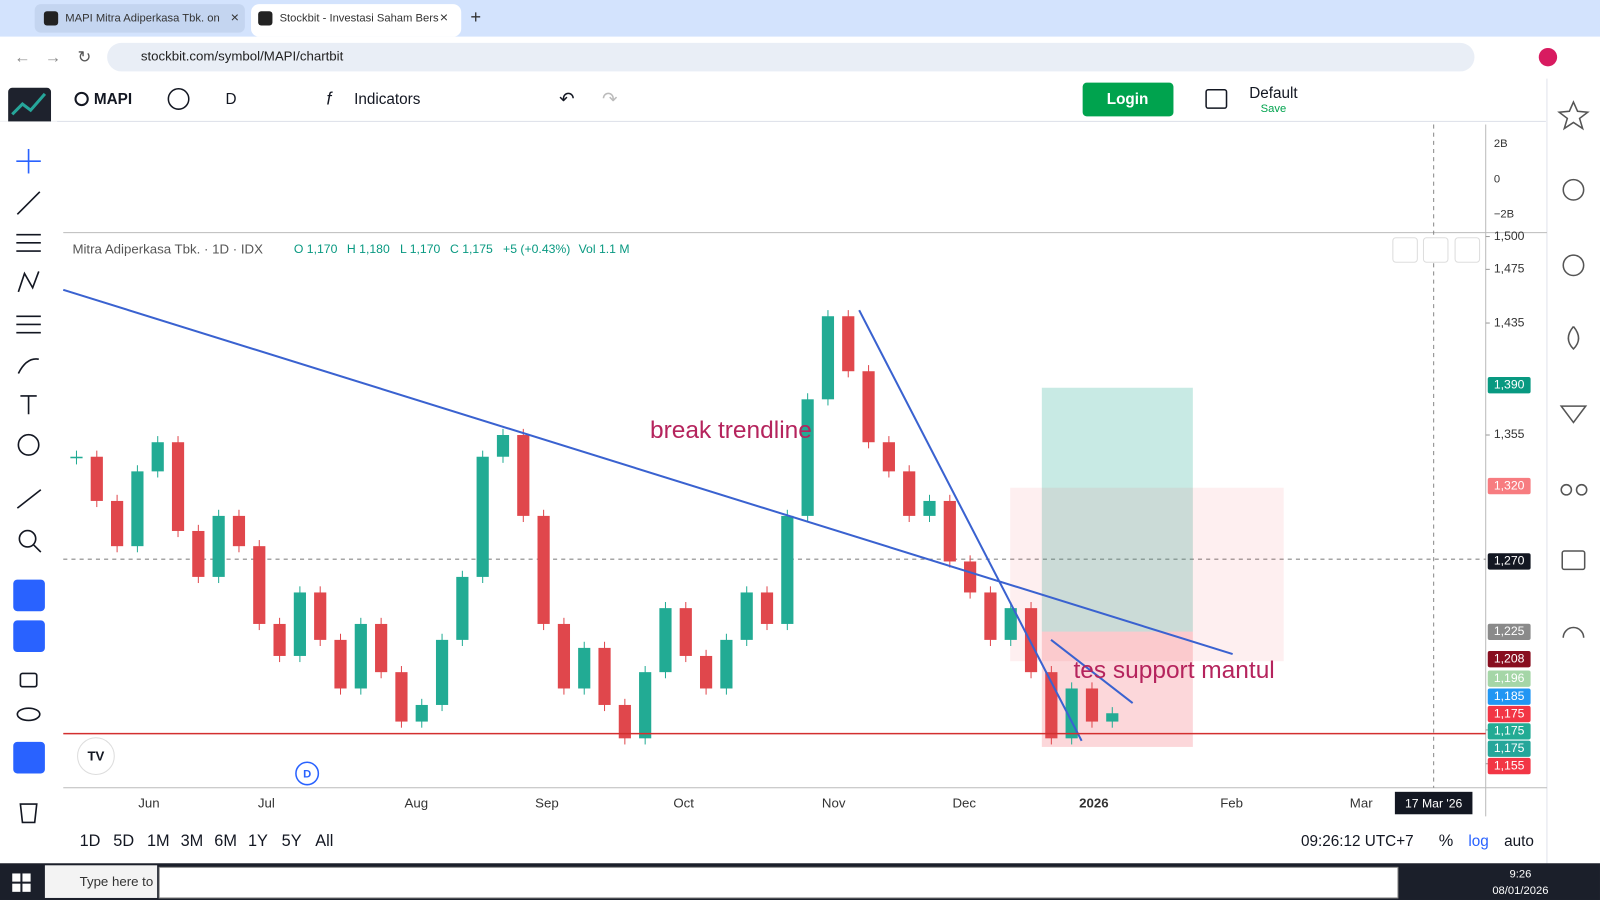 Image resolution: width=1600 pixels, height=905 pixels. Describe the element at coordinates (1446, 841) in the screenshot. I see `percent-toggle: %` at that location.